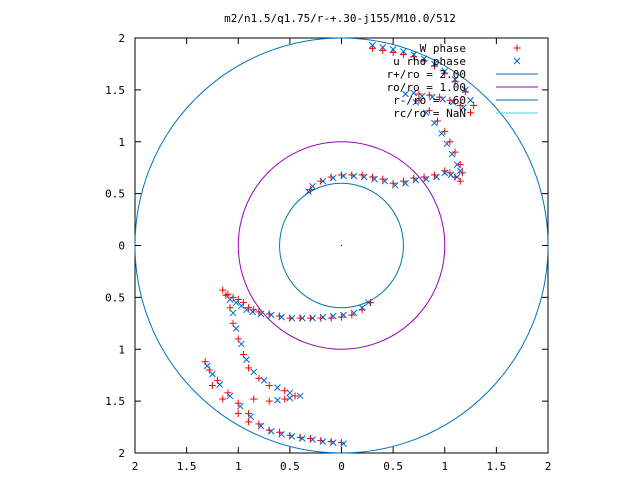  What do you see at coordinates (121, 349) in the screenshot?
I see `y-tick-label: 1` at bounding box center [121, 349].